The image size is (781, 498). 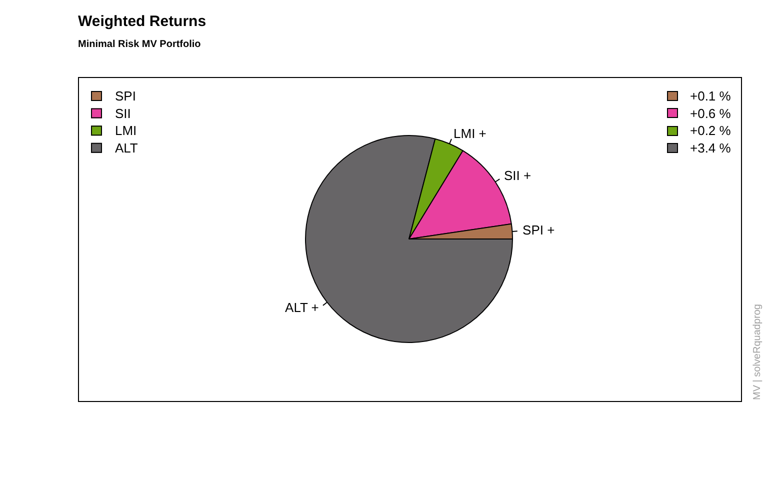 I want to click on data-label: +0.6 %, so click(x=711, y=113).